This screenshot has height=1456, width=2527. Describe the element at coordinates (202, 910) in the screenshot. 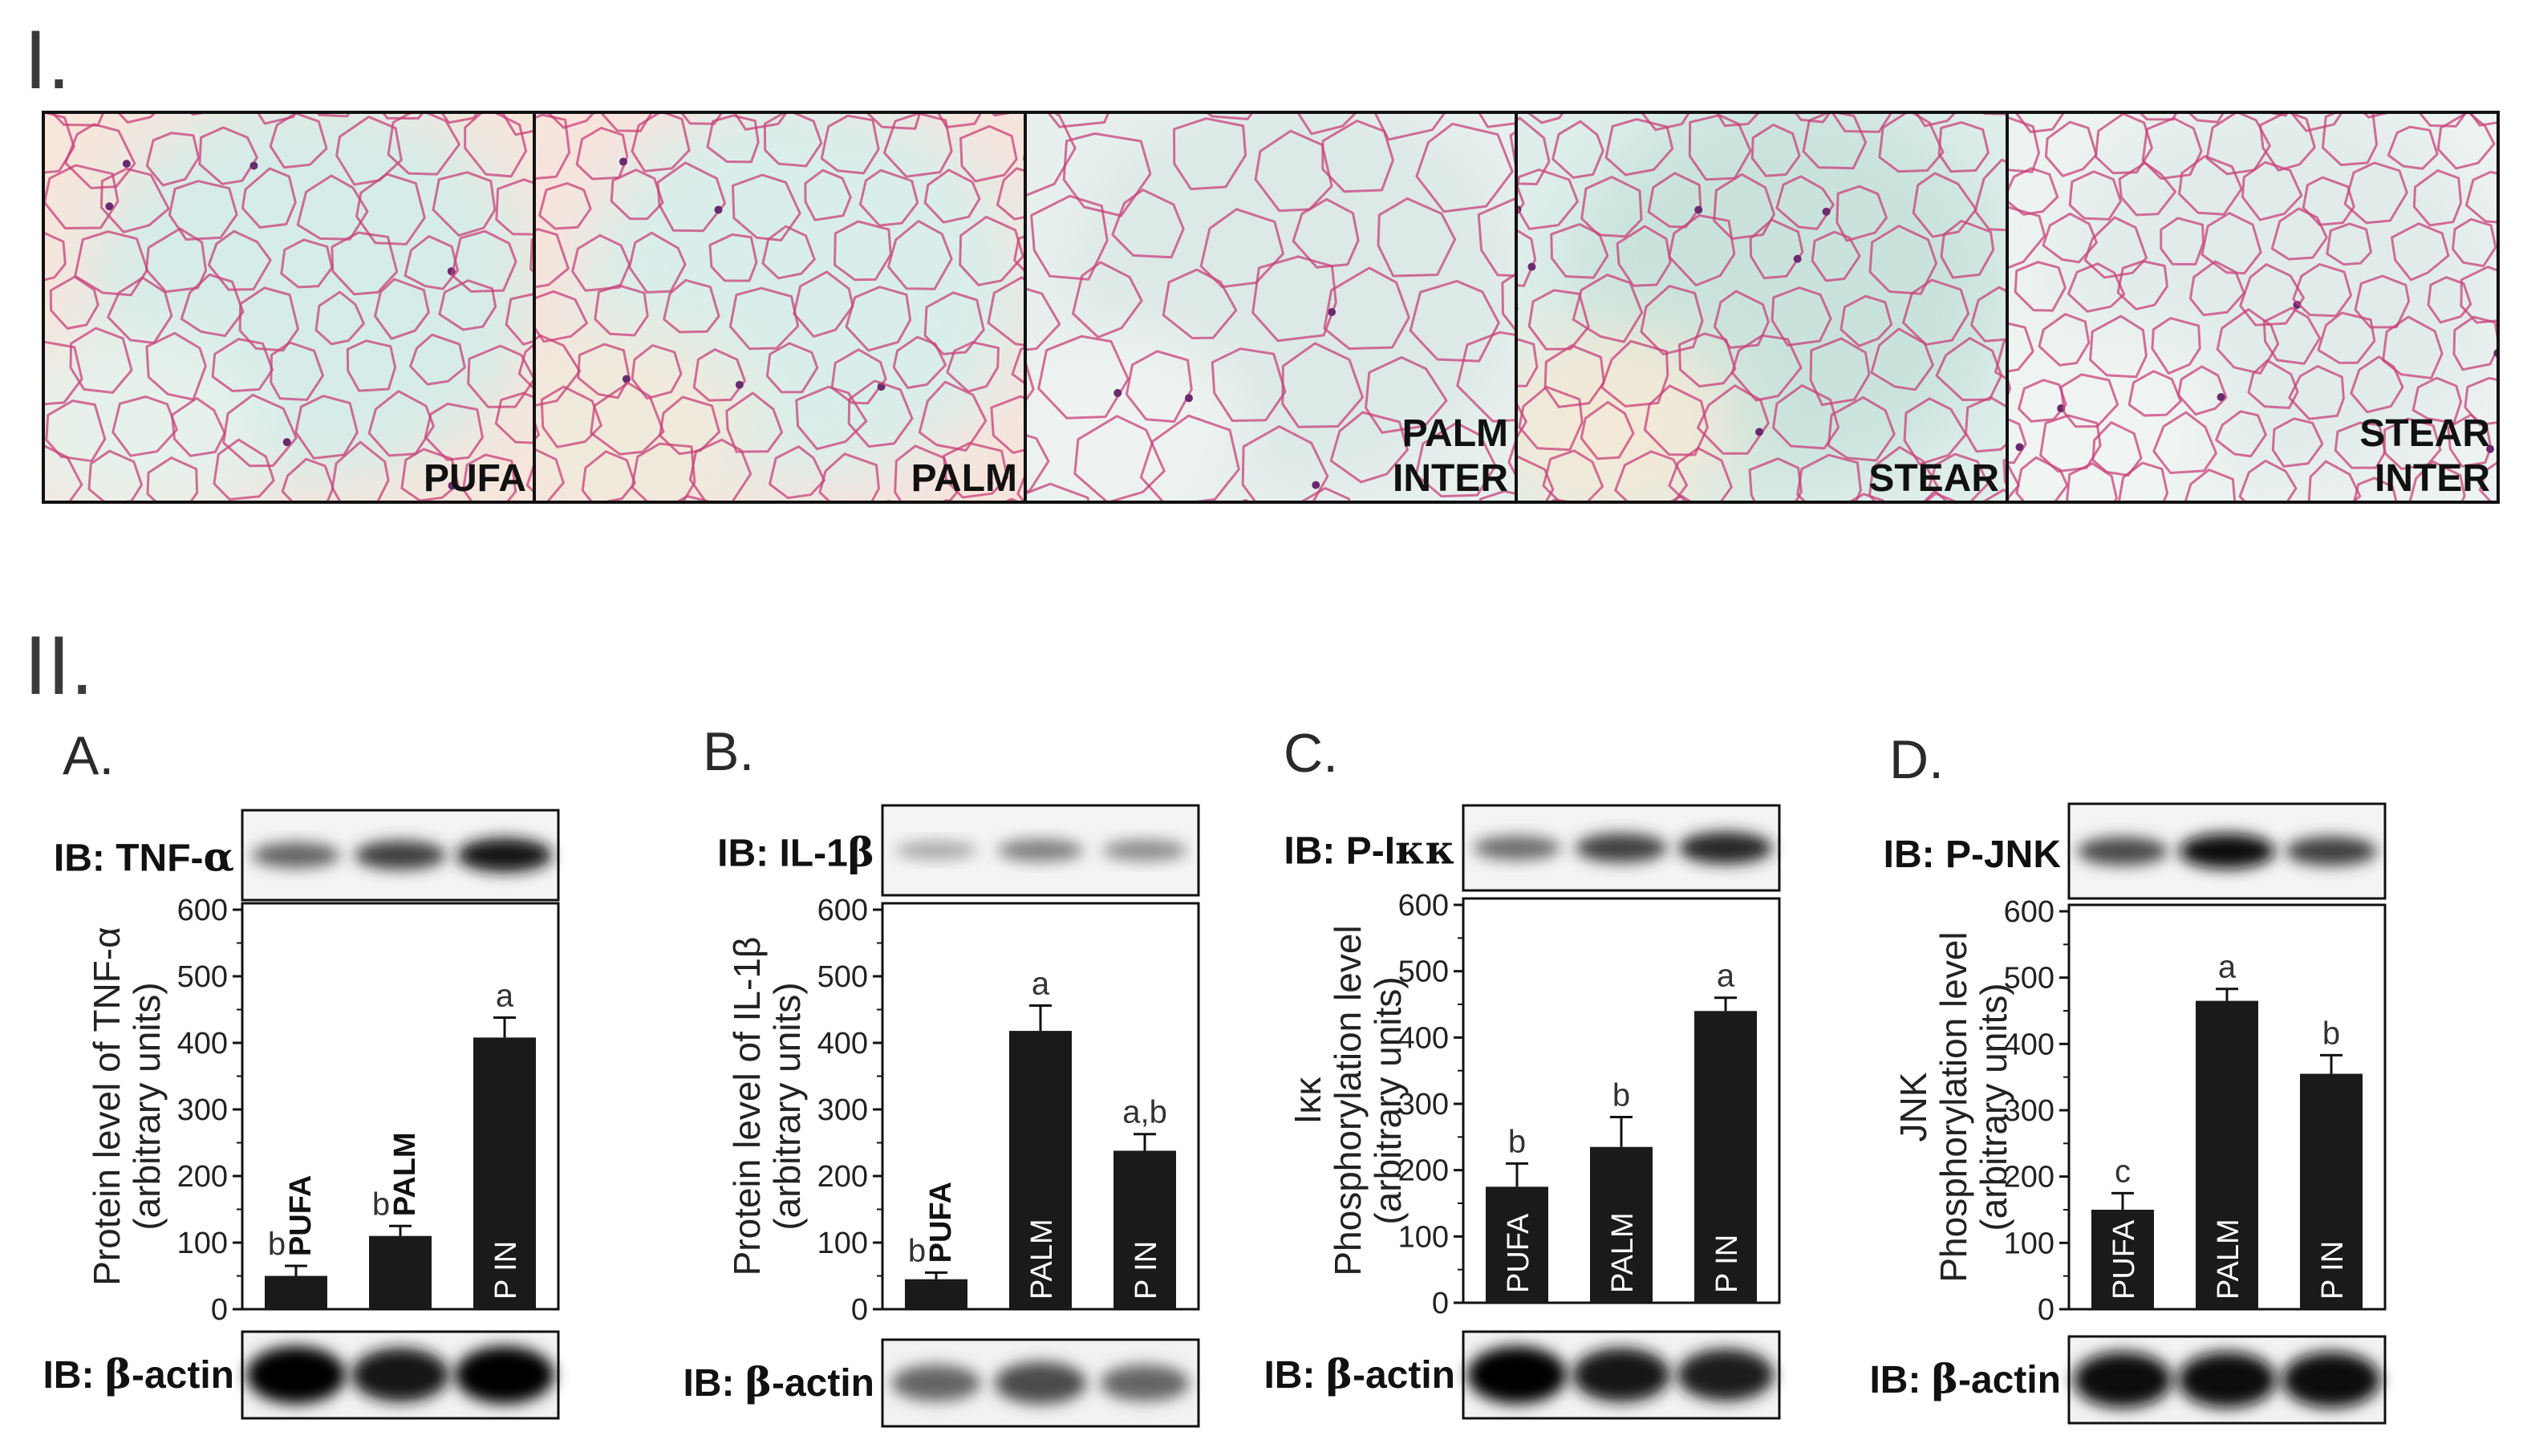

I see `y-tick-label: 600` at that location.